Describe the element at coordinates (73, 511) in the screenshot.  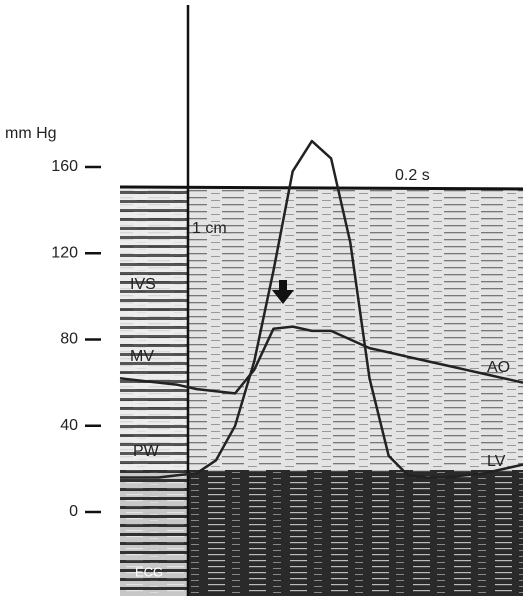
I see `y-tick-label: 0` at that location.